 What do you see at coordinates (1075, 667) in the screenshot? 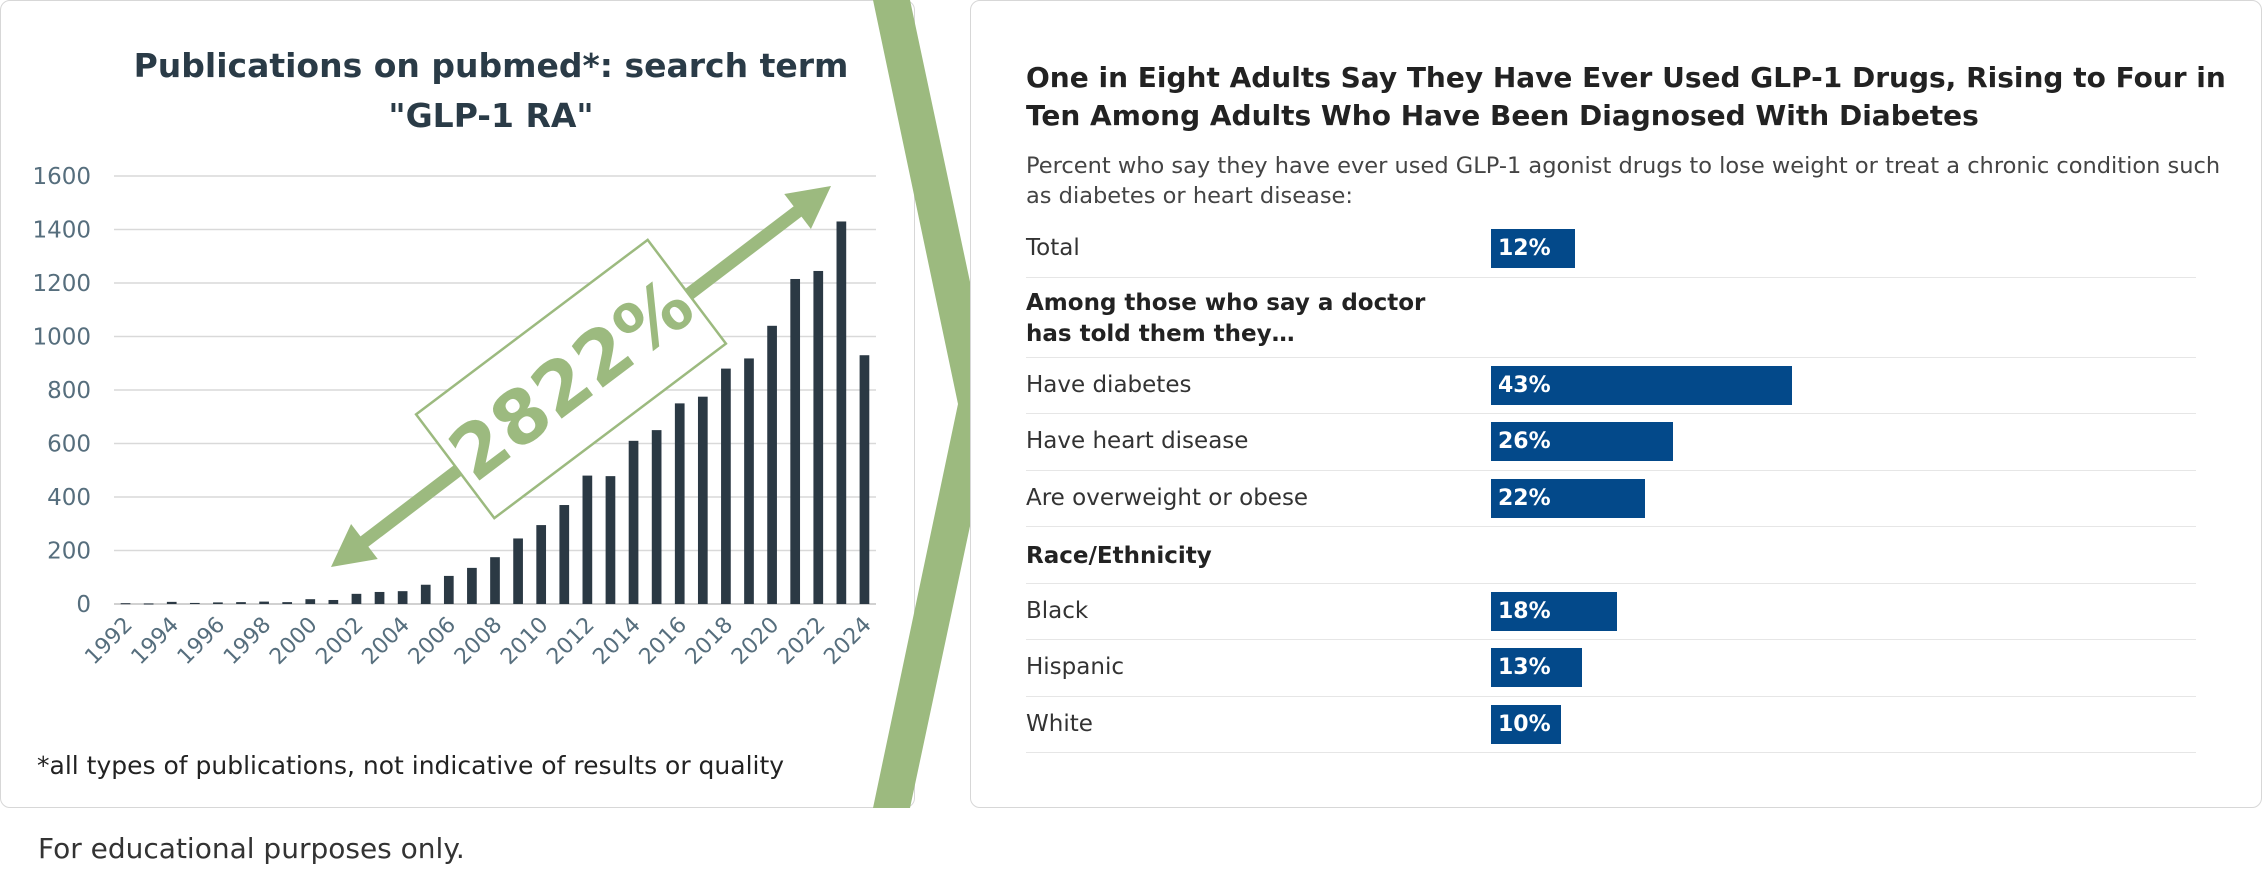
I see `usage-row-label: Hispanic` at bounding box center [1075, 667].